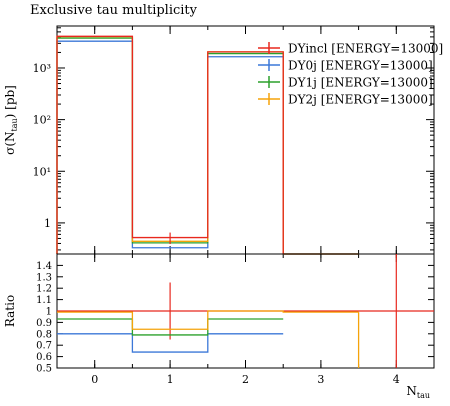 This screenshot has width=450, height=406. What do you see at coordinates (360, 100) in the screenshot?
I see `legend-label: DY2j [ENERGY=13000]` at bounding box center [360, 100].